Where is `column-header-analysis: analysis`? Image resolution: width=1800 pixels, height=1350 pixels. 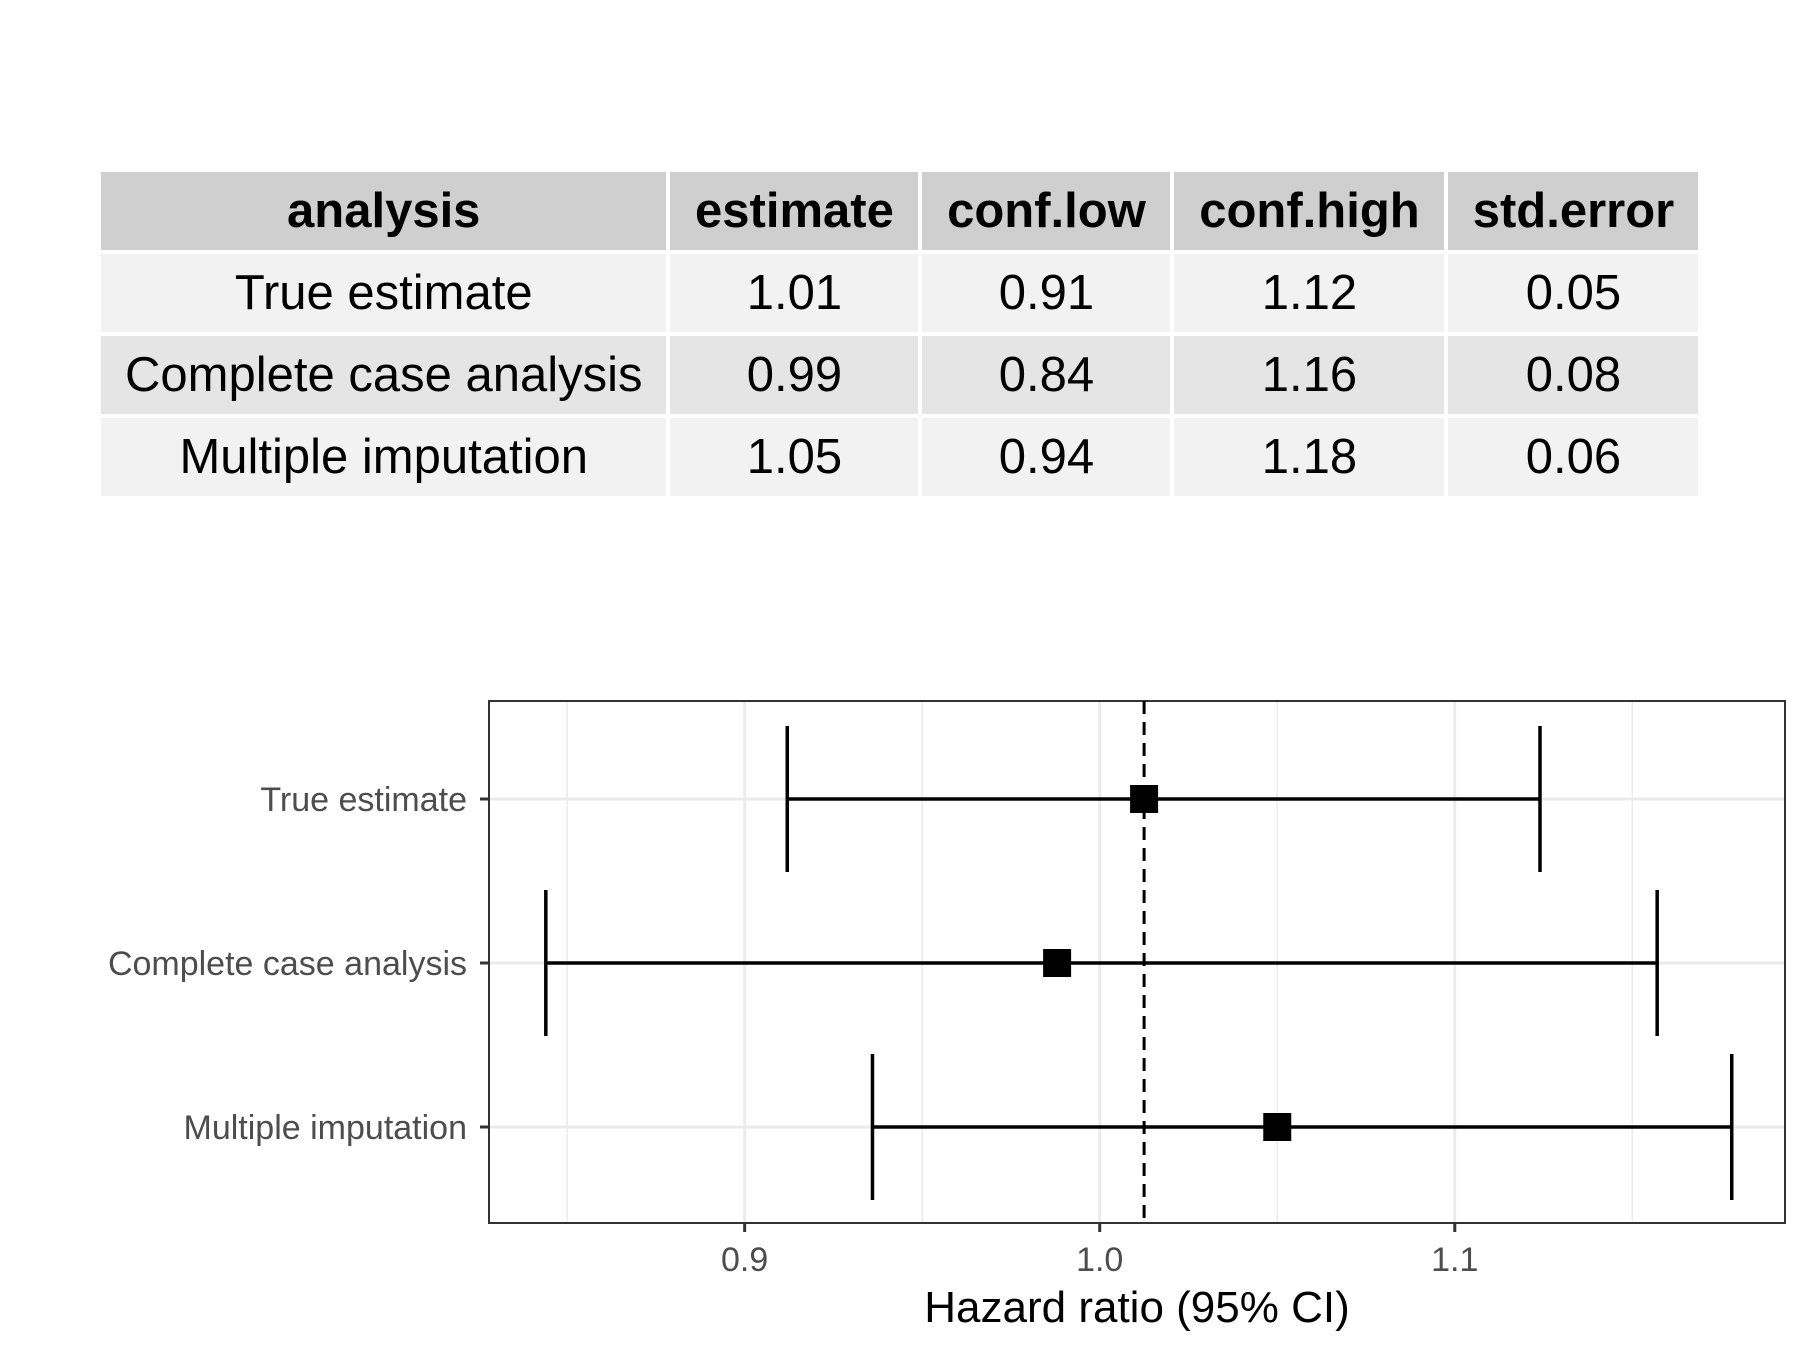
column-header-analysis: analysis is located at coordinates (384, 211).